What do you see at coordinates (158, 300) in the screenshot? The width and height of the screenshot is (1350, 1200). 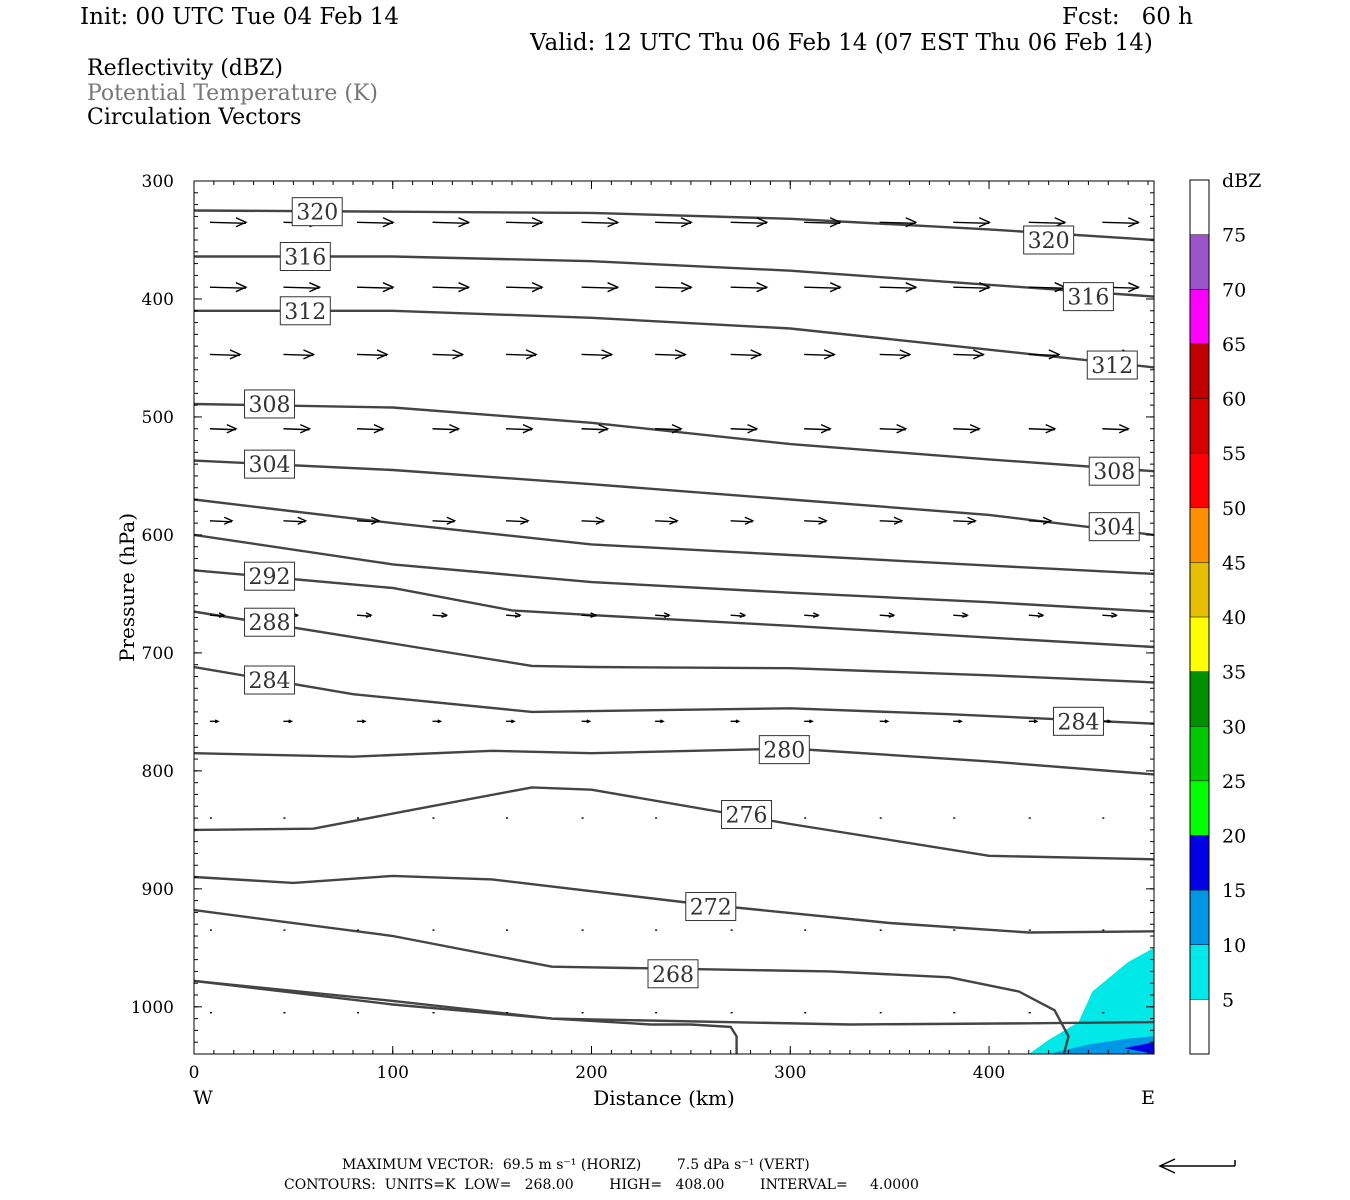 I see `y-tick-label: 400` at bounding box center [158, 300].